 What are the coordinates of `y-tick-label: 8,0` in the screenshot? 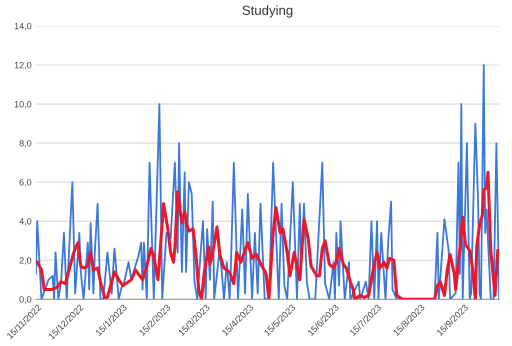 It's located at (26, 144).